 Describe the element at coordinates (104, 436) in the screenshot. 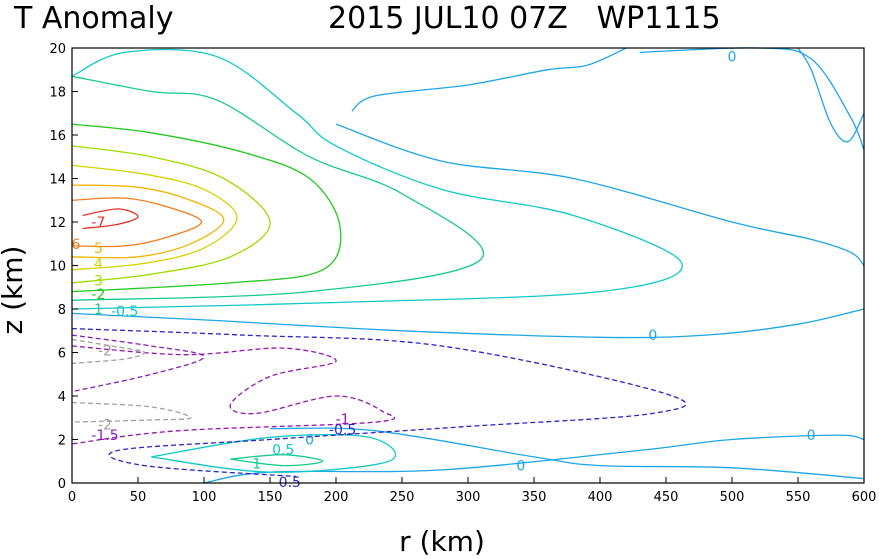

I see `contour-label-12: -1.5` at that location.